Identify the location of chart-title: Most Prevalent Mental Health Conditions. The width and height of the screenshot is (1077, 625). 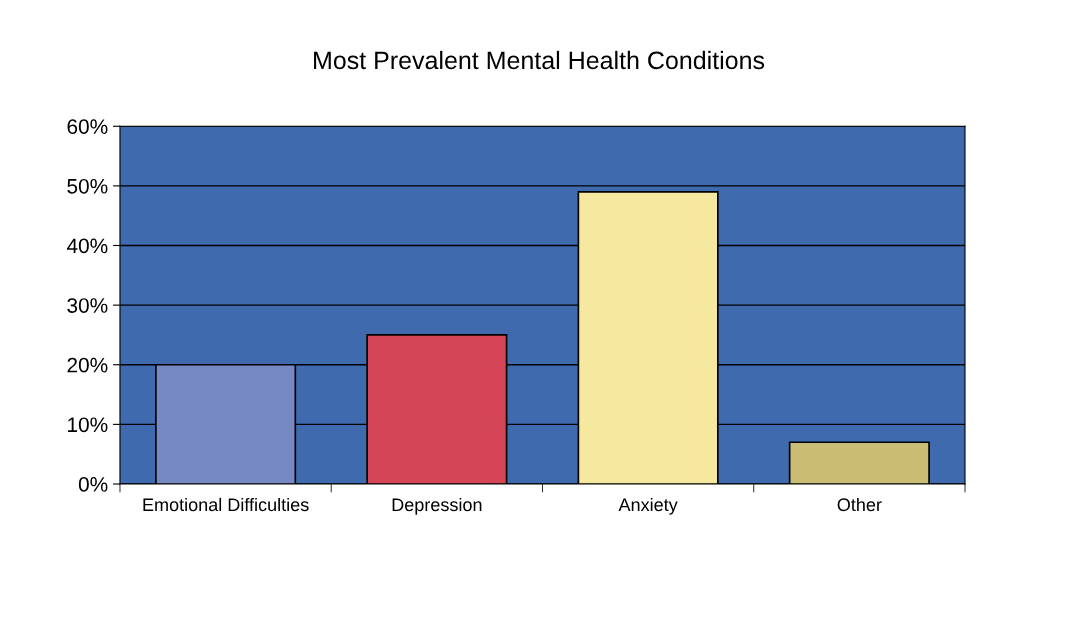
(539, 60).